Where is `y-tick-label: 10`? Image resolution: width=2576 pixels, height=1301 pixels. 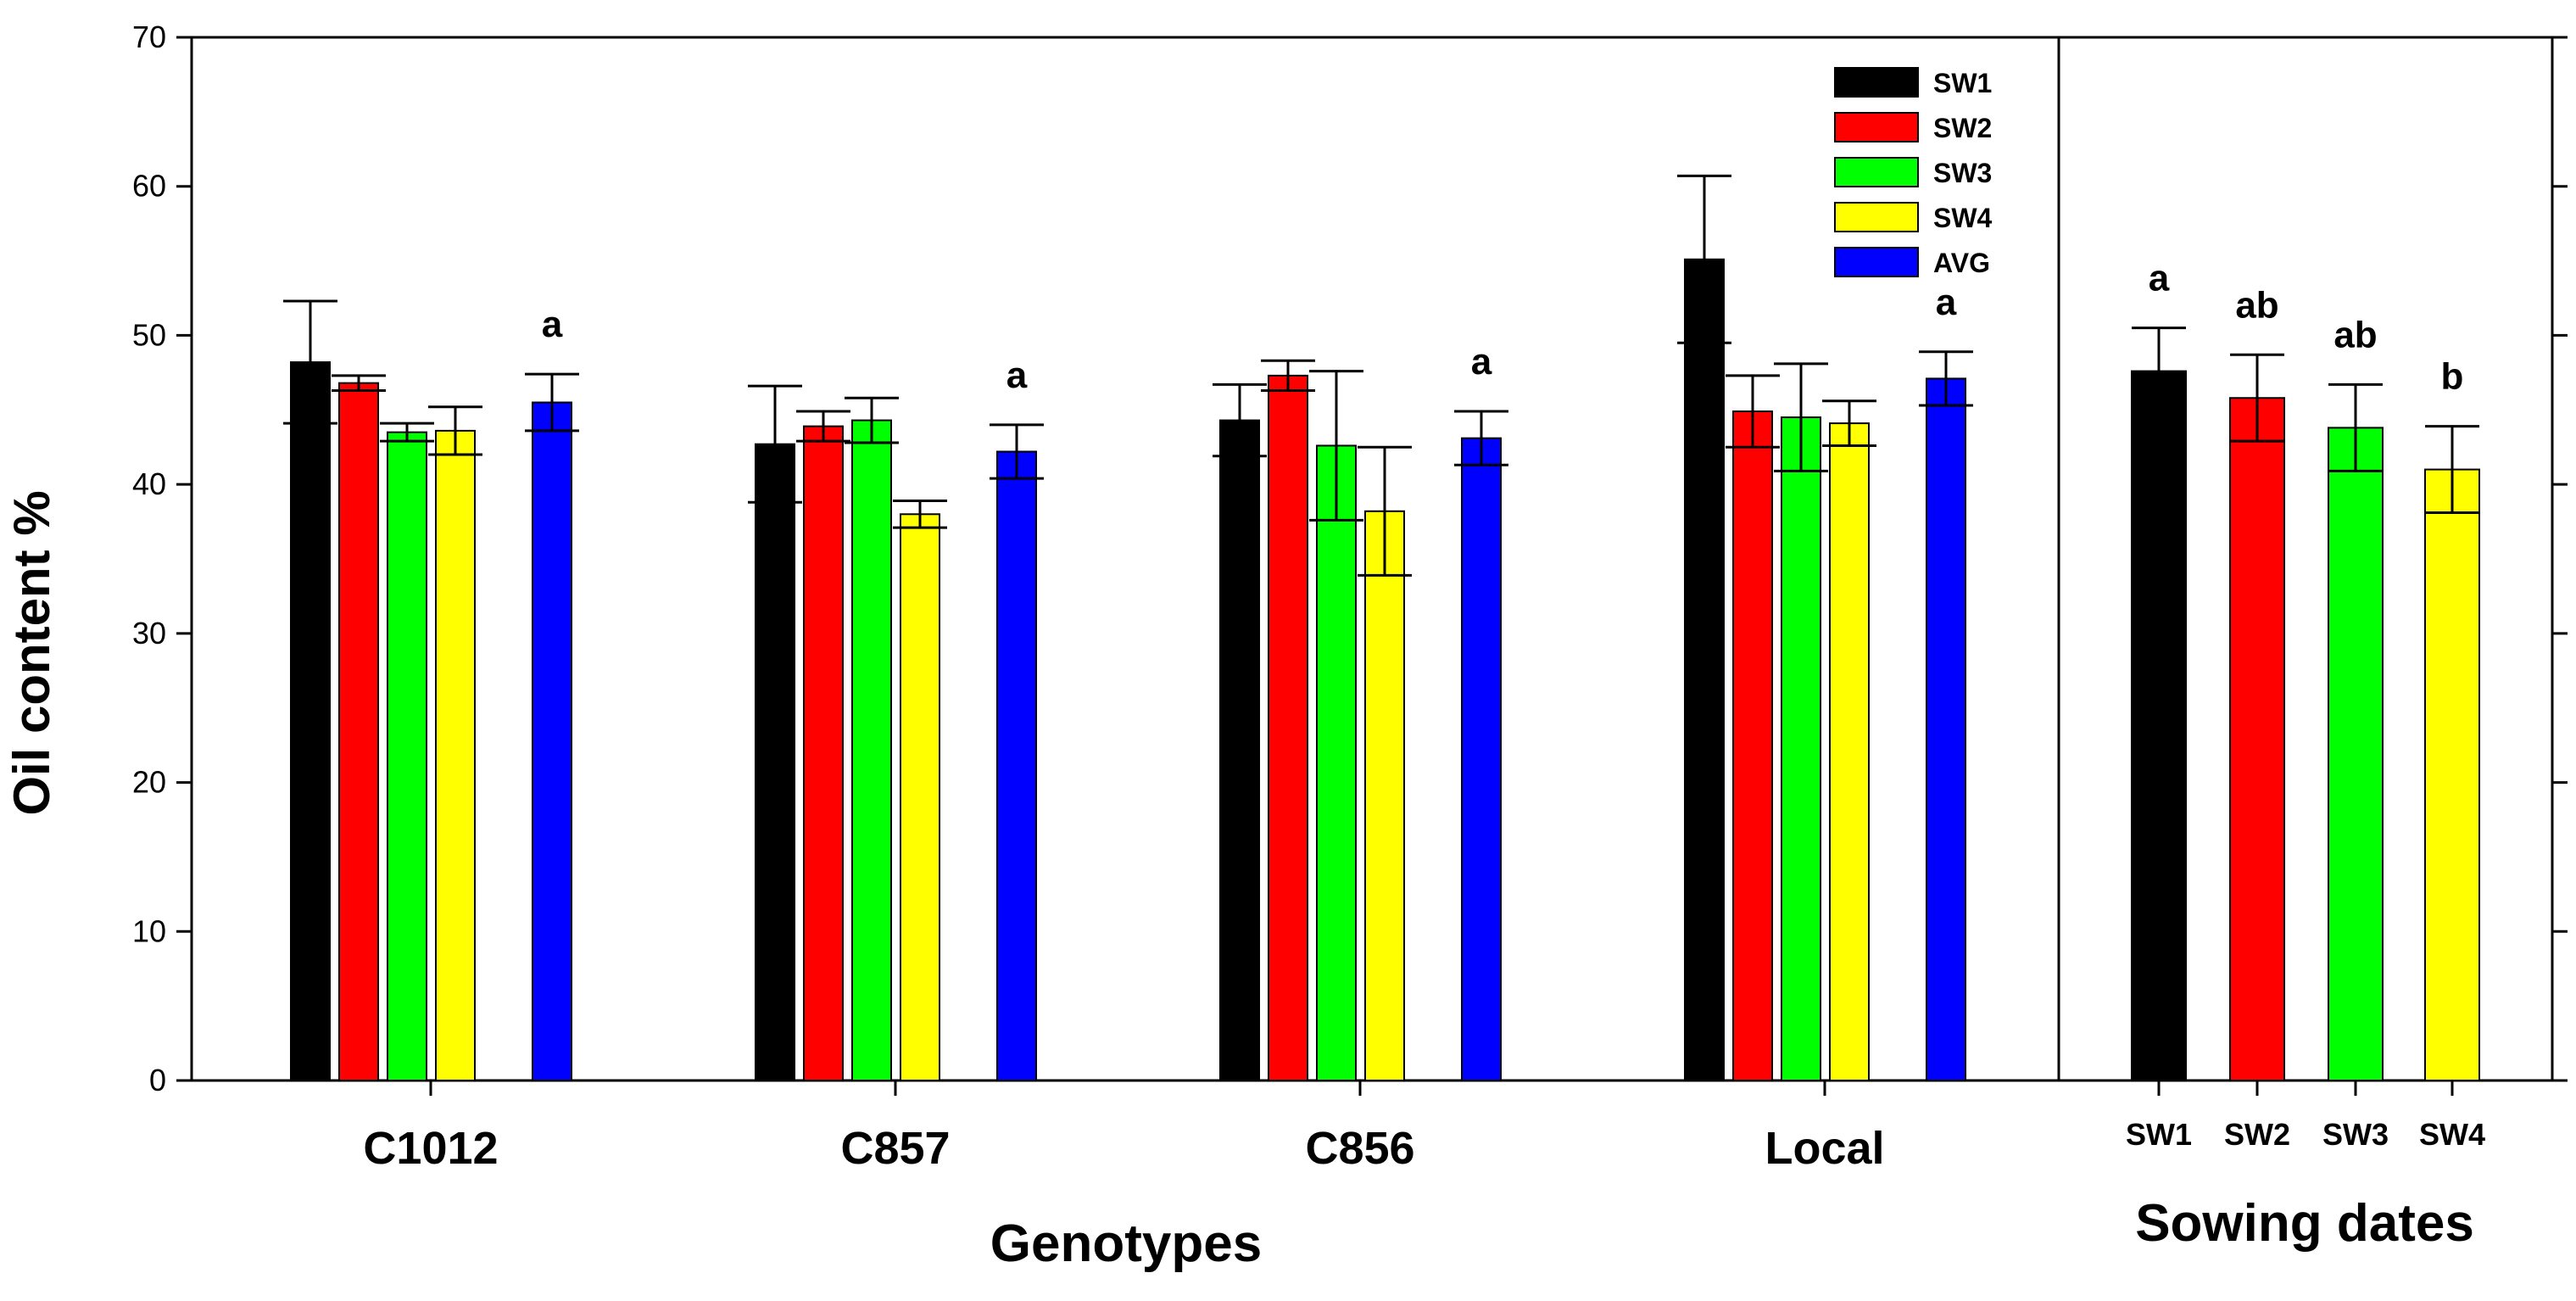 y-tick-label: 10 is located at coordinates (149, 930).